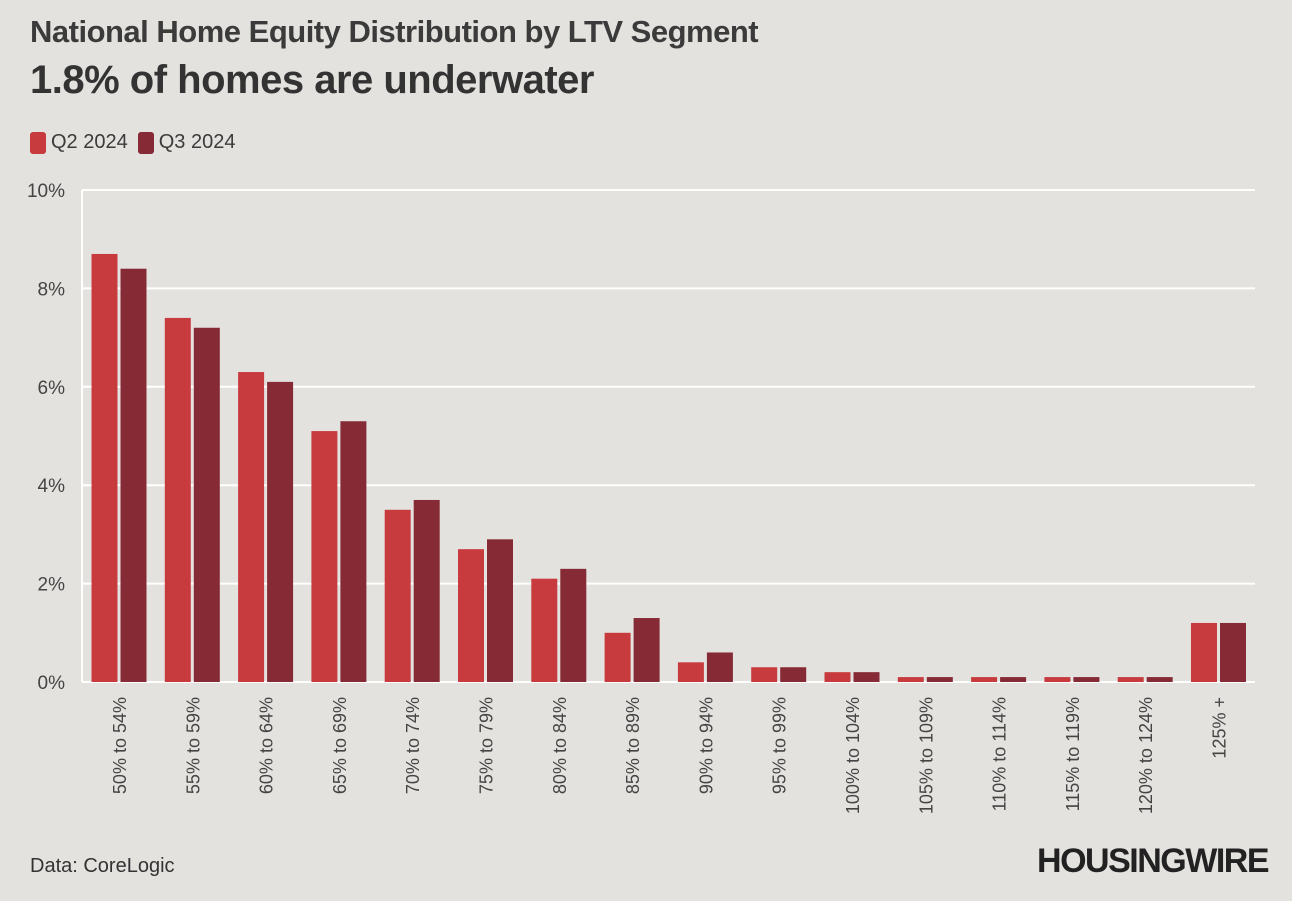  Describe the element at coordinates (560, 745) in the screenshot. I see `x-tick-label: 80% to 84%` at that location.